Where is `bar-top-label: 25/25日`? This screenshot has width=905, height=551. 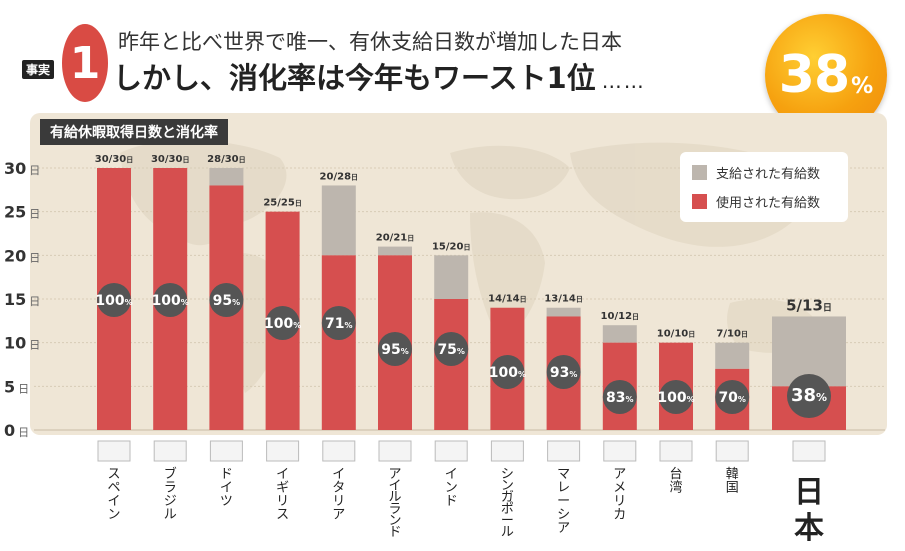 bar-top-label: 25/25日 is located at coordinates (282, 203).